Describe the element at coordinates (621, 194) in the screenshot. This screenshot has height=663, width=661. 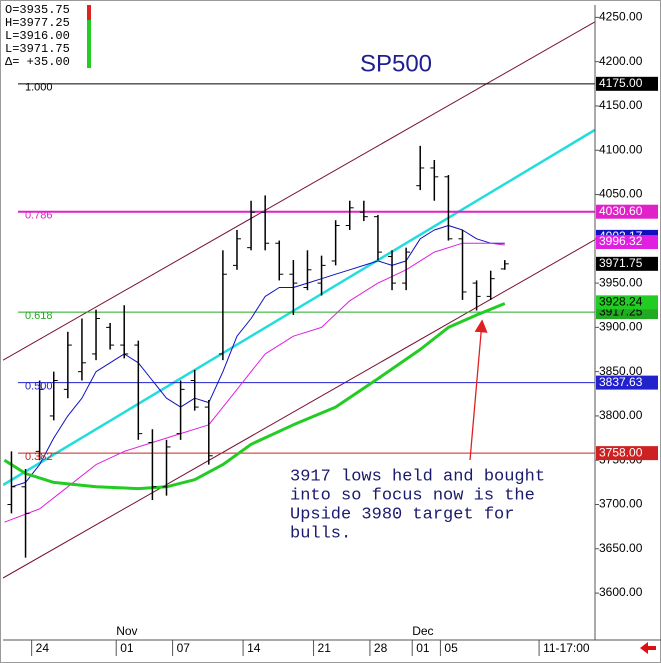
I see `y-tick-label: 4050.00` at that location.